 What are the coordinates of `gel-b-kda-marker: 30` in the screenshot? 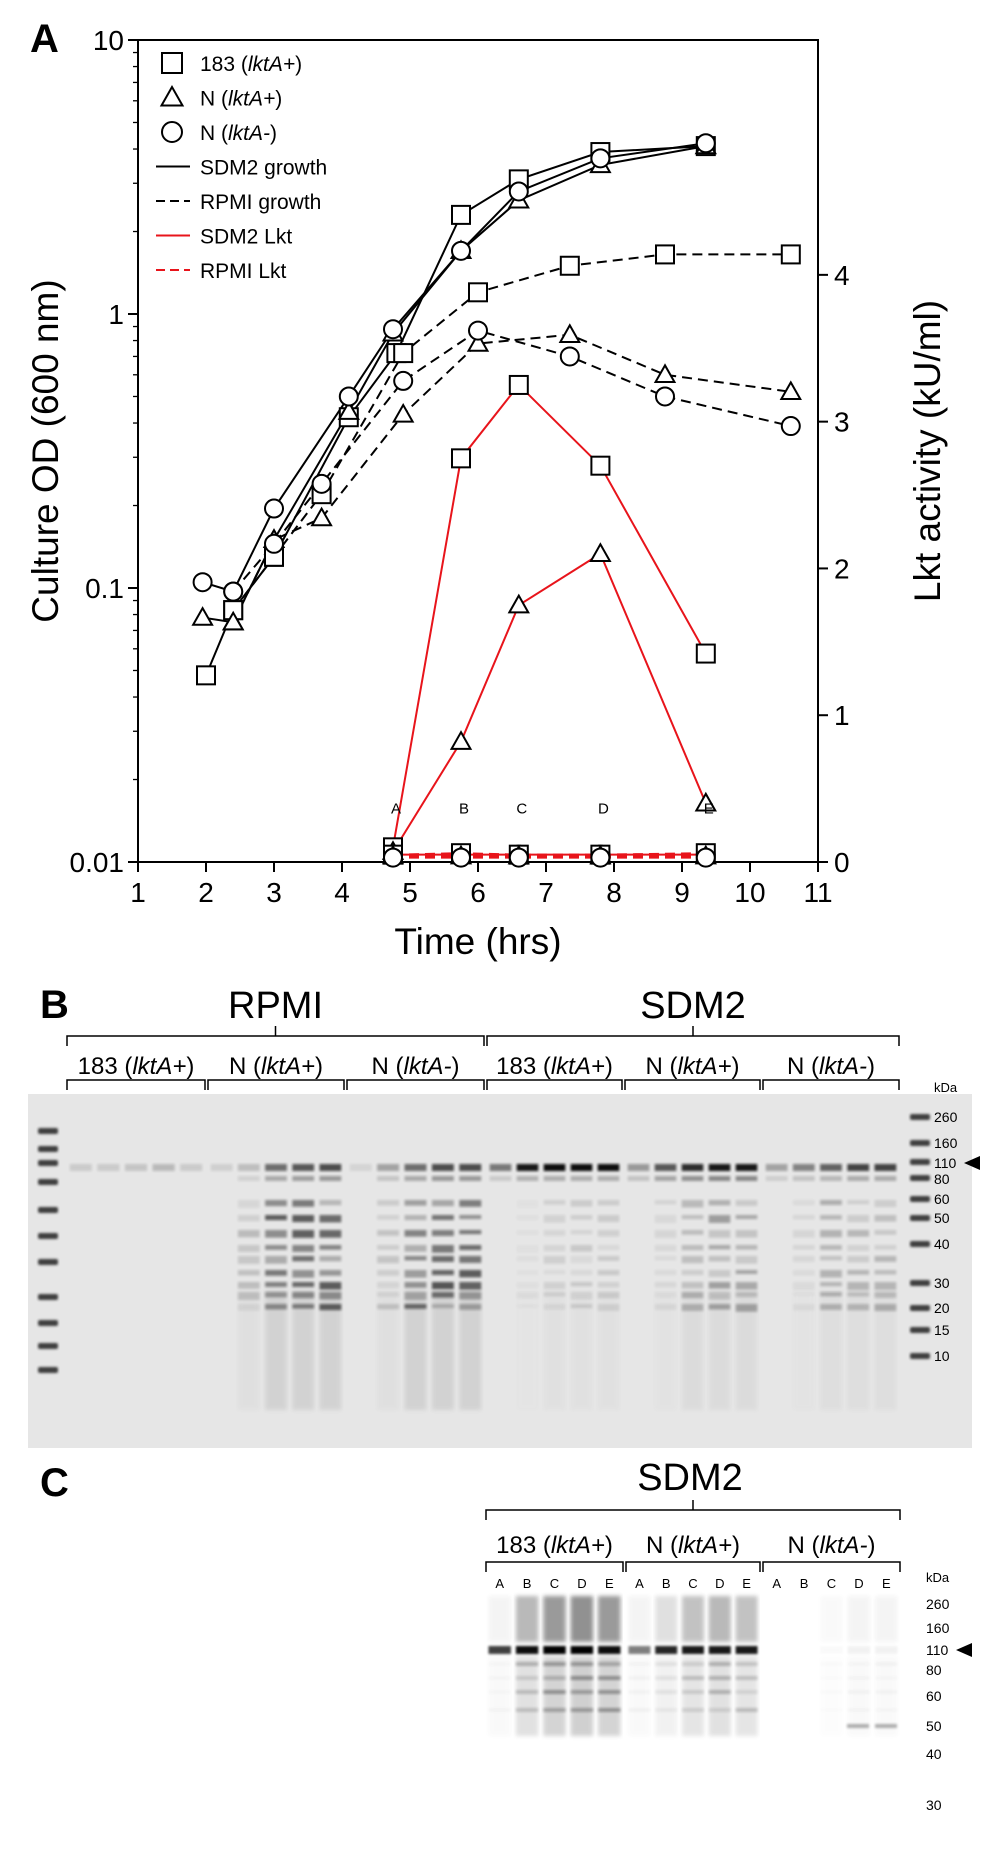 It's located at (942, 1283).